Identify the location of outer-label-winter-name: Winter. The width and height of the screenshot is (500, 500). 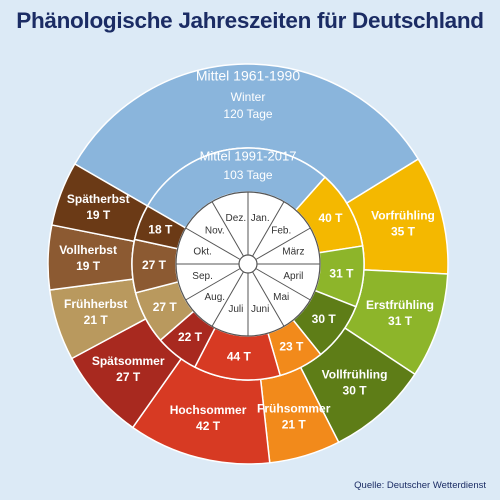
(248, 97).